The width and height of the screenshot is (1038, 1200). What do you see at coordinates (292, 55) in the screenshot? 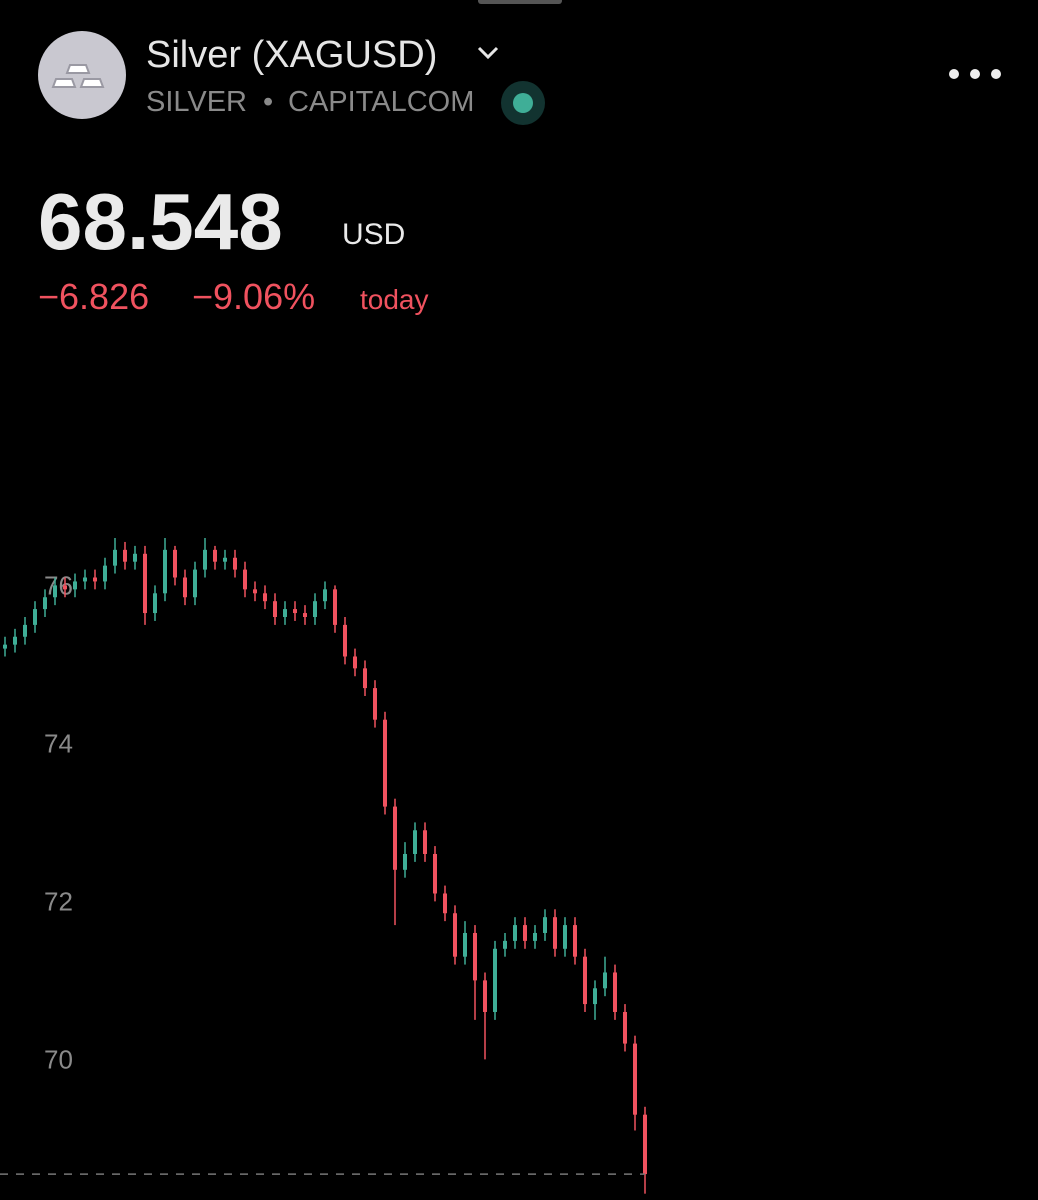
I see `symbol-title: Silver (XAGUSD)` at bounding box center [292, 55].